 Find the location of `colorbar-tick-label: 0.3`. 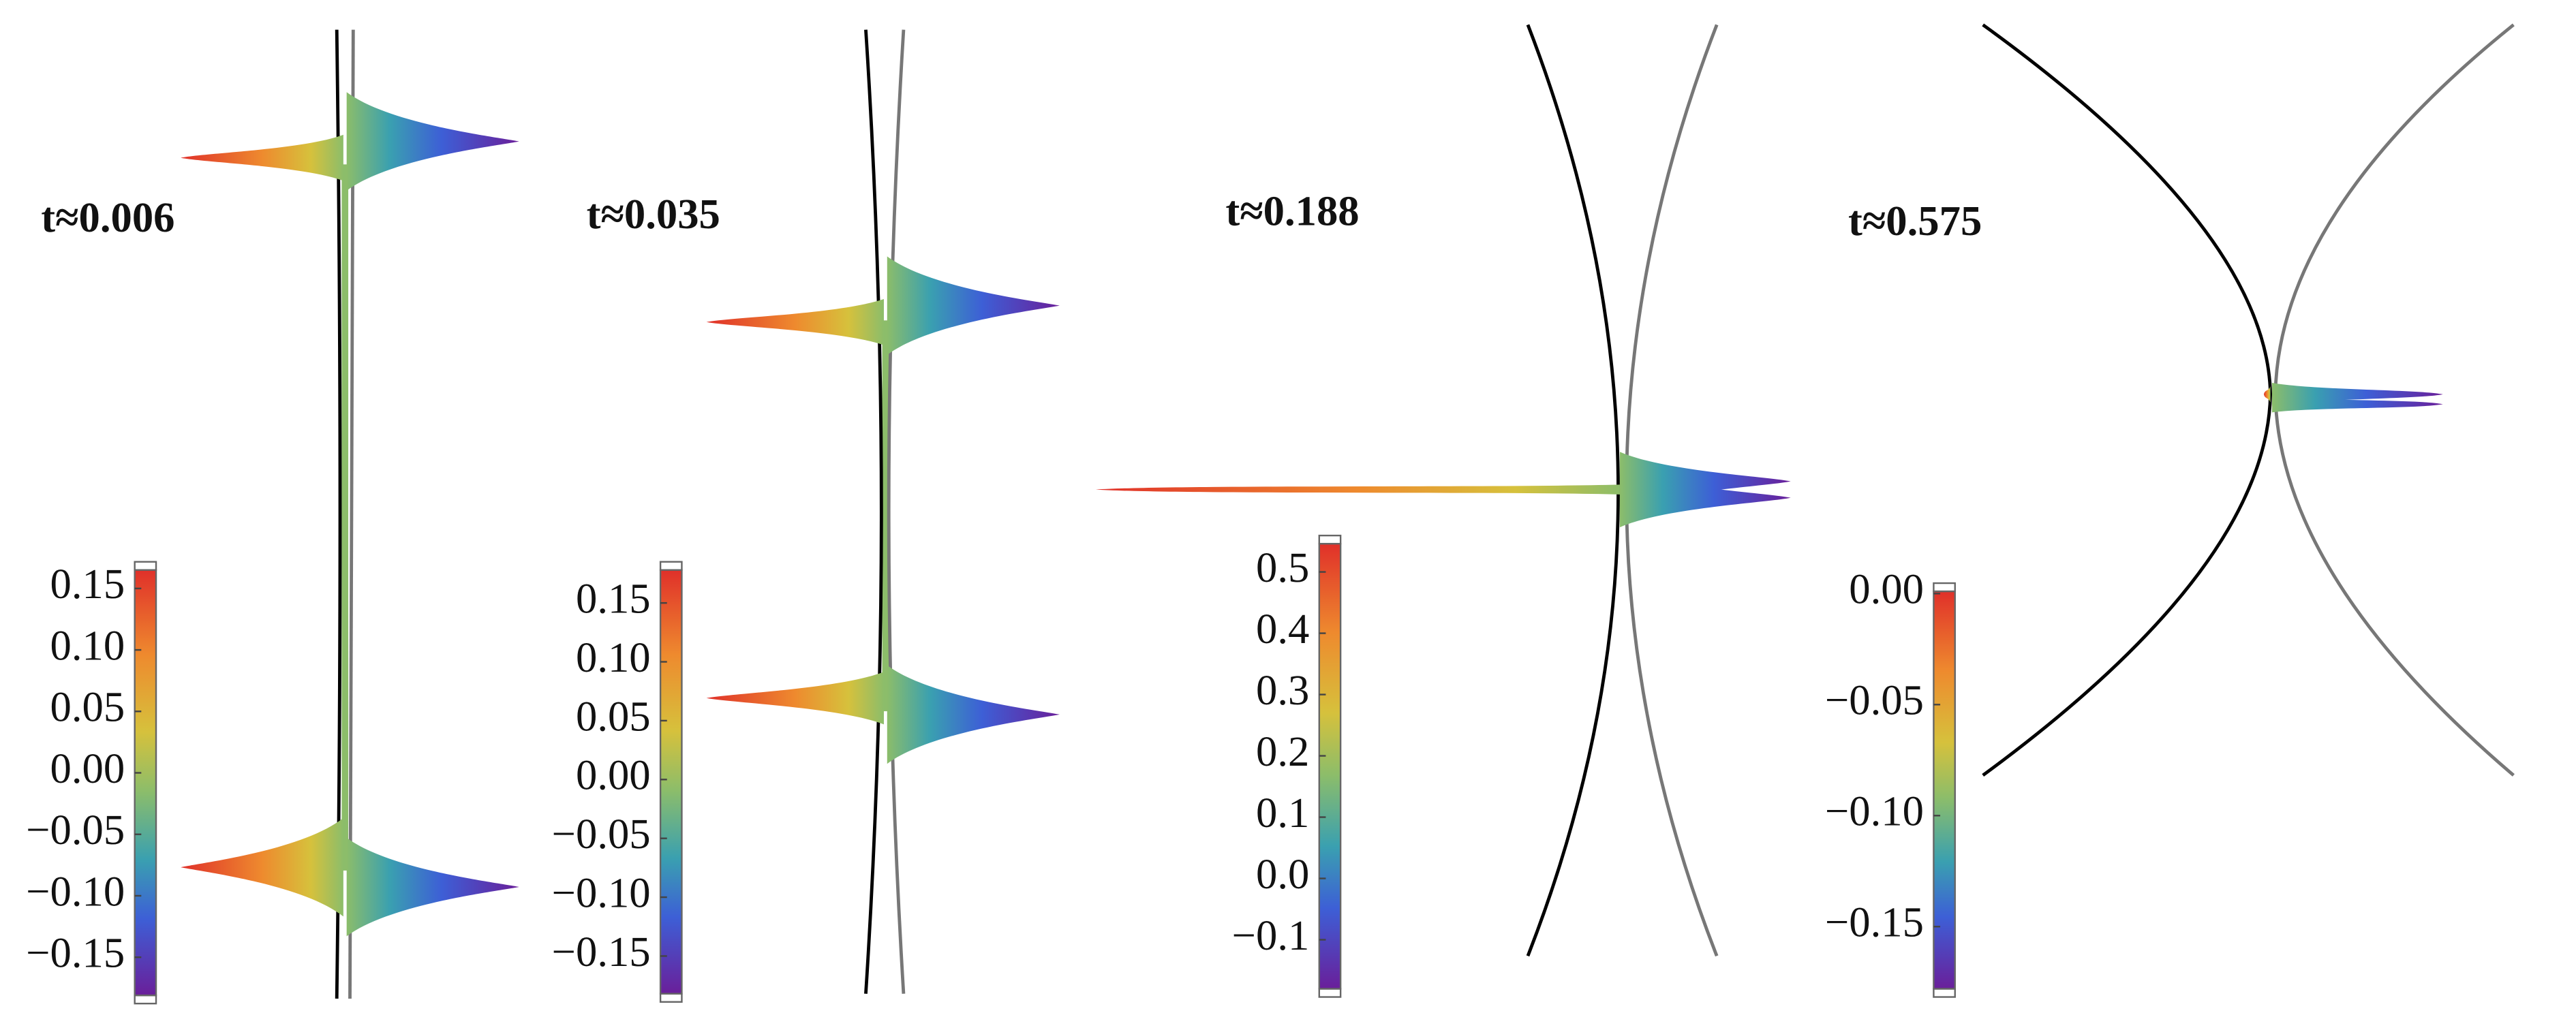

colorbar-tick-label: 0.3 is located at coordinates (1282, 690).